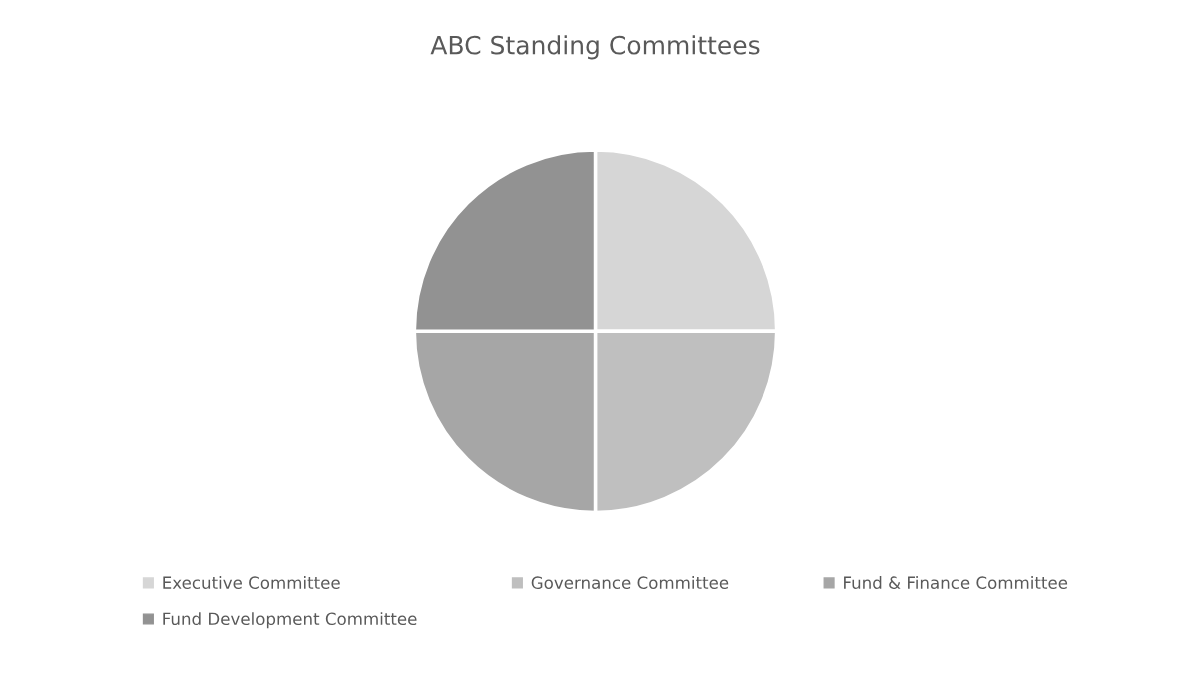  I want to click on legend-label: Executive Committee, so click(251, 582).